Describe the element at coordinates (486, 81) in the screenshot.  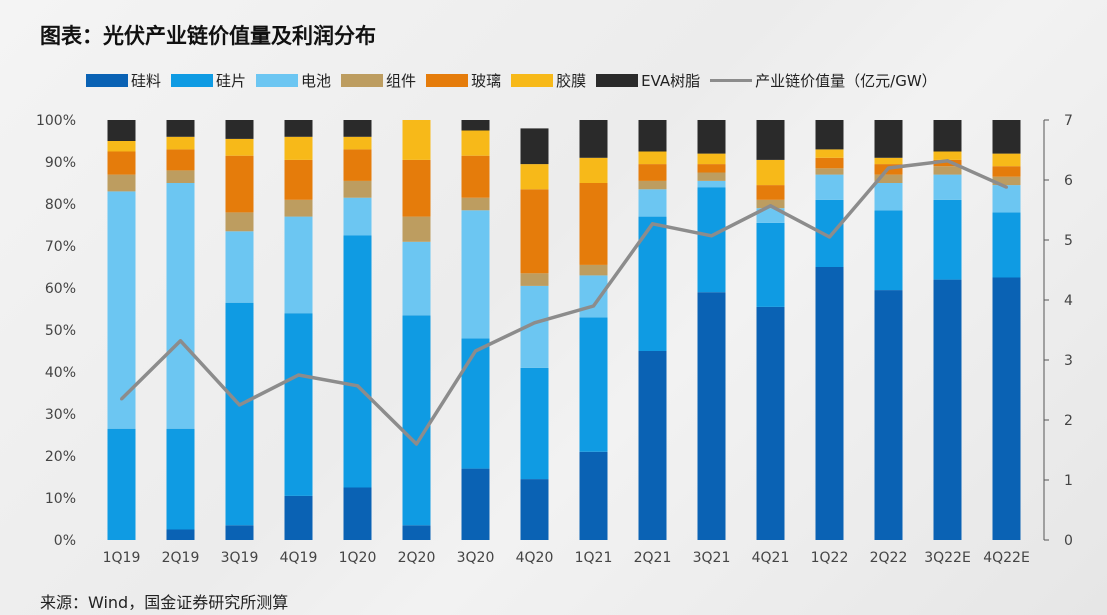
I see `legend-label: 玻璃` at that location.